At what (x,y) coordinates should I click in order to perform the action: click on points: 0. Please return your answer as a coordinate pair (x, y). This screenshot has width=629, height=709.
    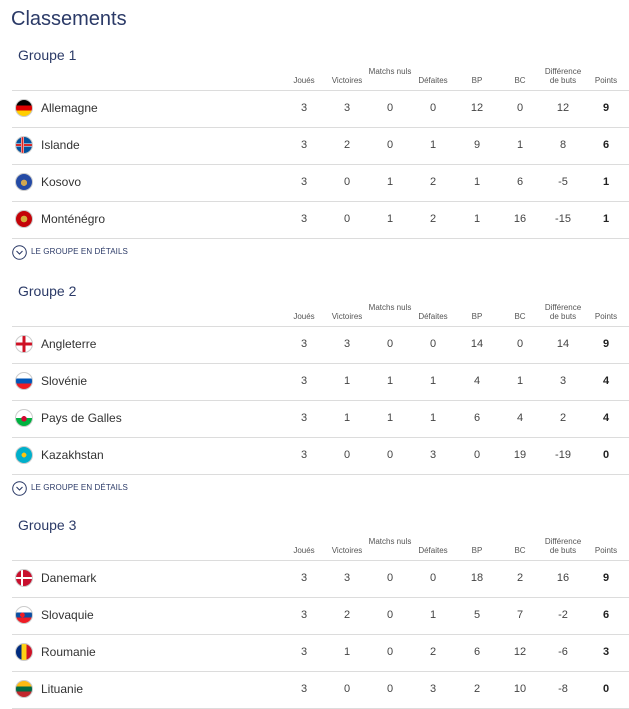
    Looking at the image, I should click on (606, 455).